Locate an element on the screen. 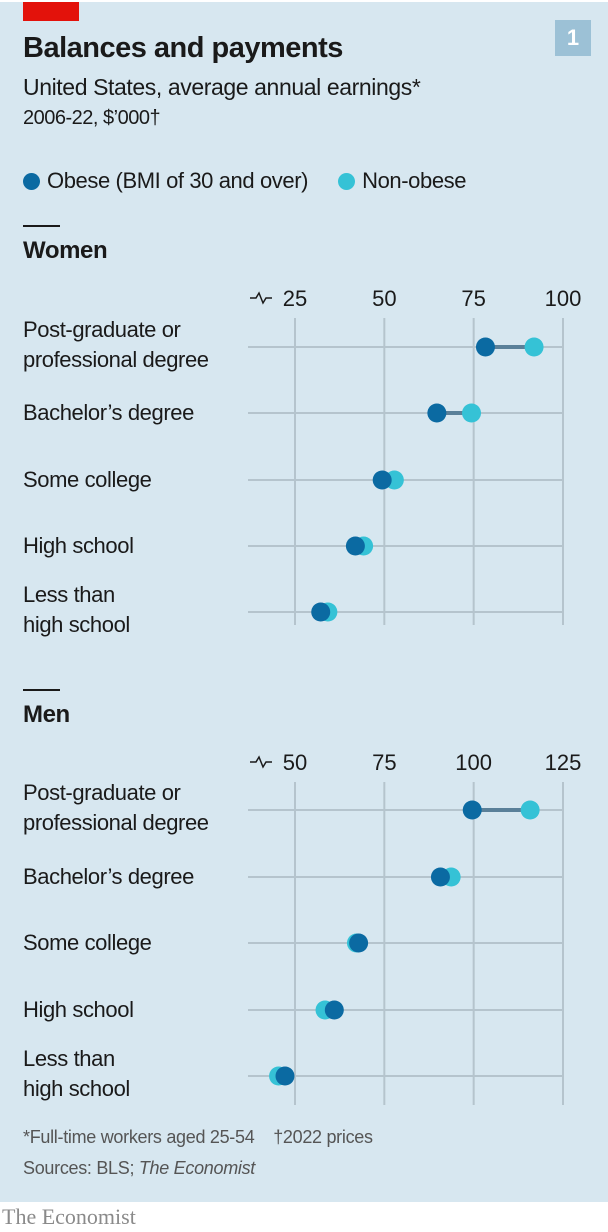  sources-economist: The Economist is located at coordinates (197, 1168).